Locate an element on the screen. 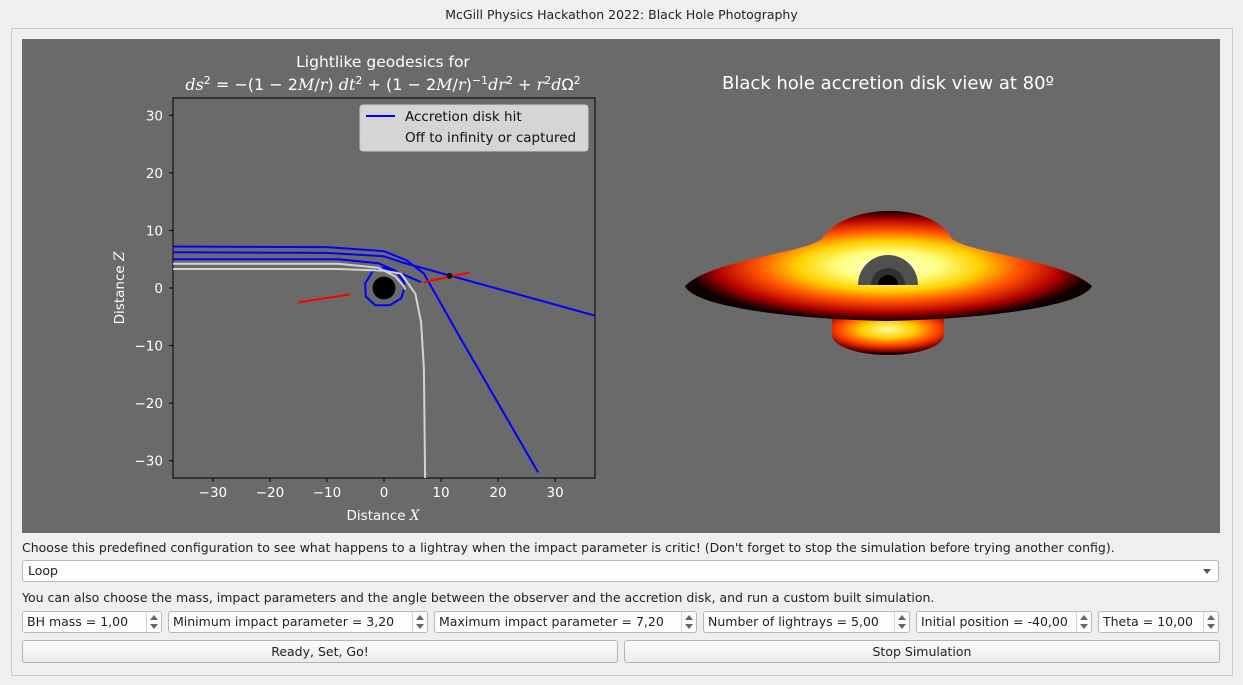  legend-box is located at coordinates (474, 128).